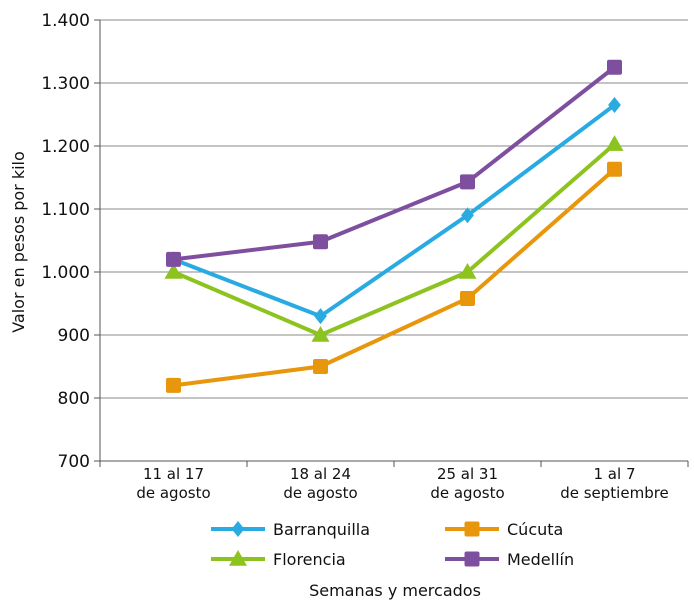 The image size is (694, 604). I want to click on x-tick-label: 25 al 31 de agosto, so click(467, 483).